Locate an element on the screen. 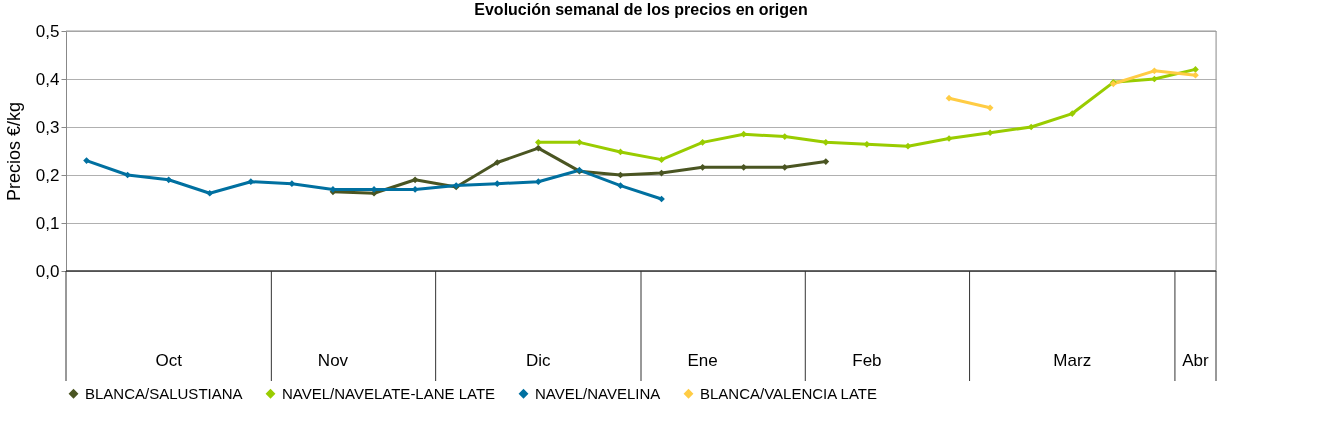 The height and width of the screenshot is (429, 1331). legend-label: BLANCA/SALUSTIANA is located at coordinates (164, 393).